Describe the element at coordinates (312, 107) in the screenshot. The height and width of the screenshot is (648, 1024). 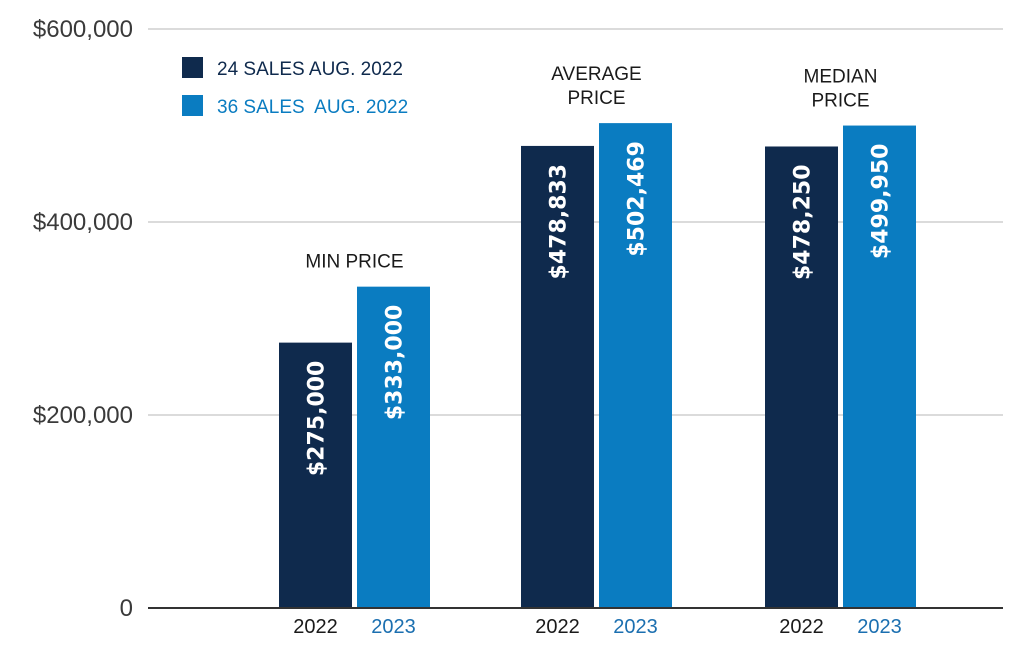
I see `legend-label-2023: 36 SALES AUG. 2022` at that location.